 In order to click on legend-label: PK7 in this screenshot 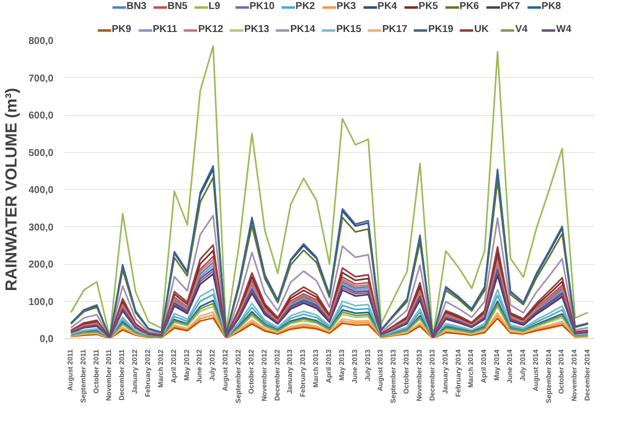, I will do `click(510, 6)`.